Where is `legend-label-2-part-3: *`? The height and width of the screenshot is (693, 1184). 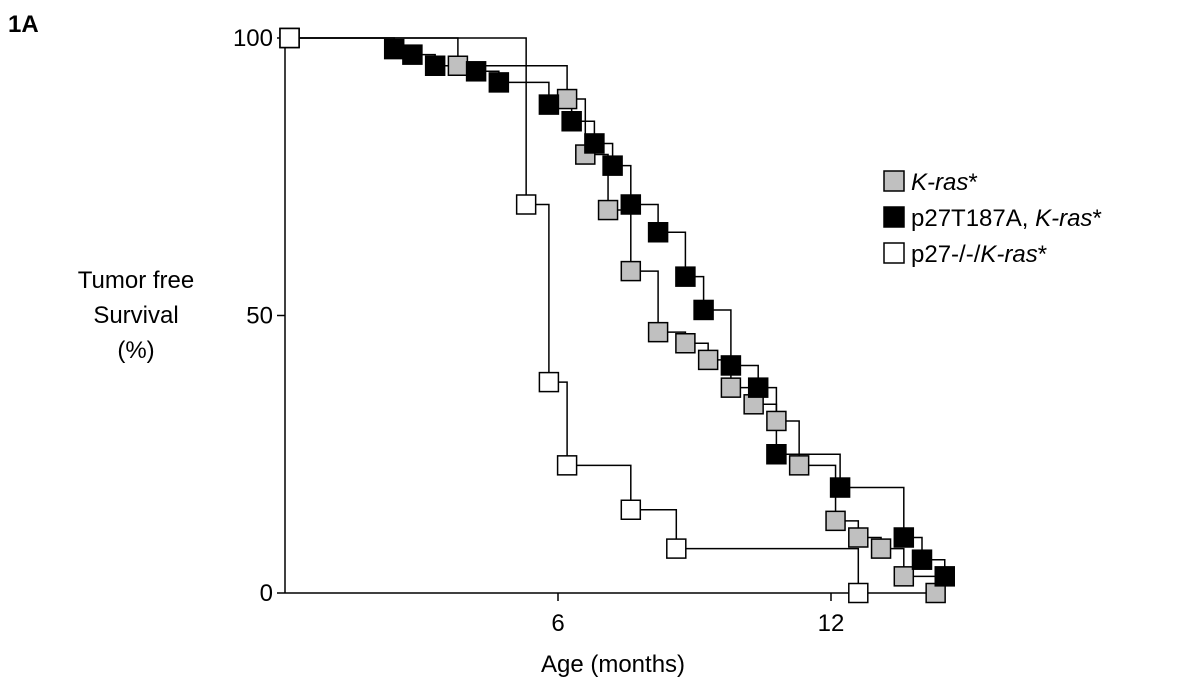
legend-label-2-part-3: * is located at coordinates (1096, 218).